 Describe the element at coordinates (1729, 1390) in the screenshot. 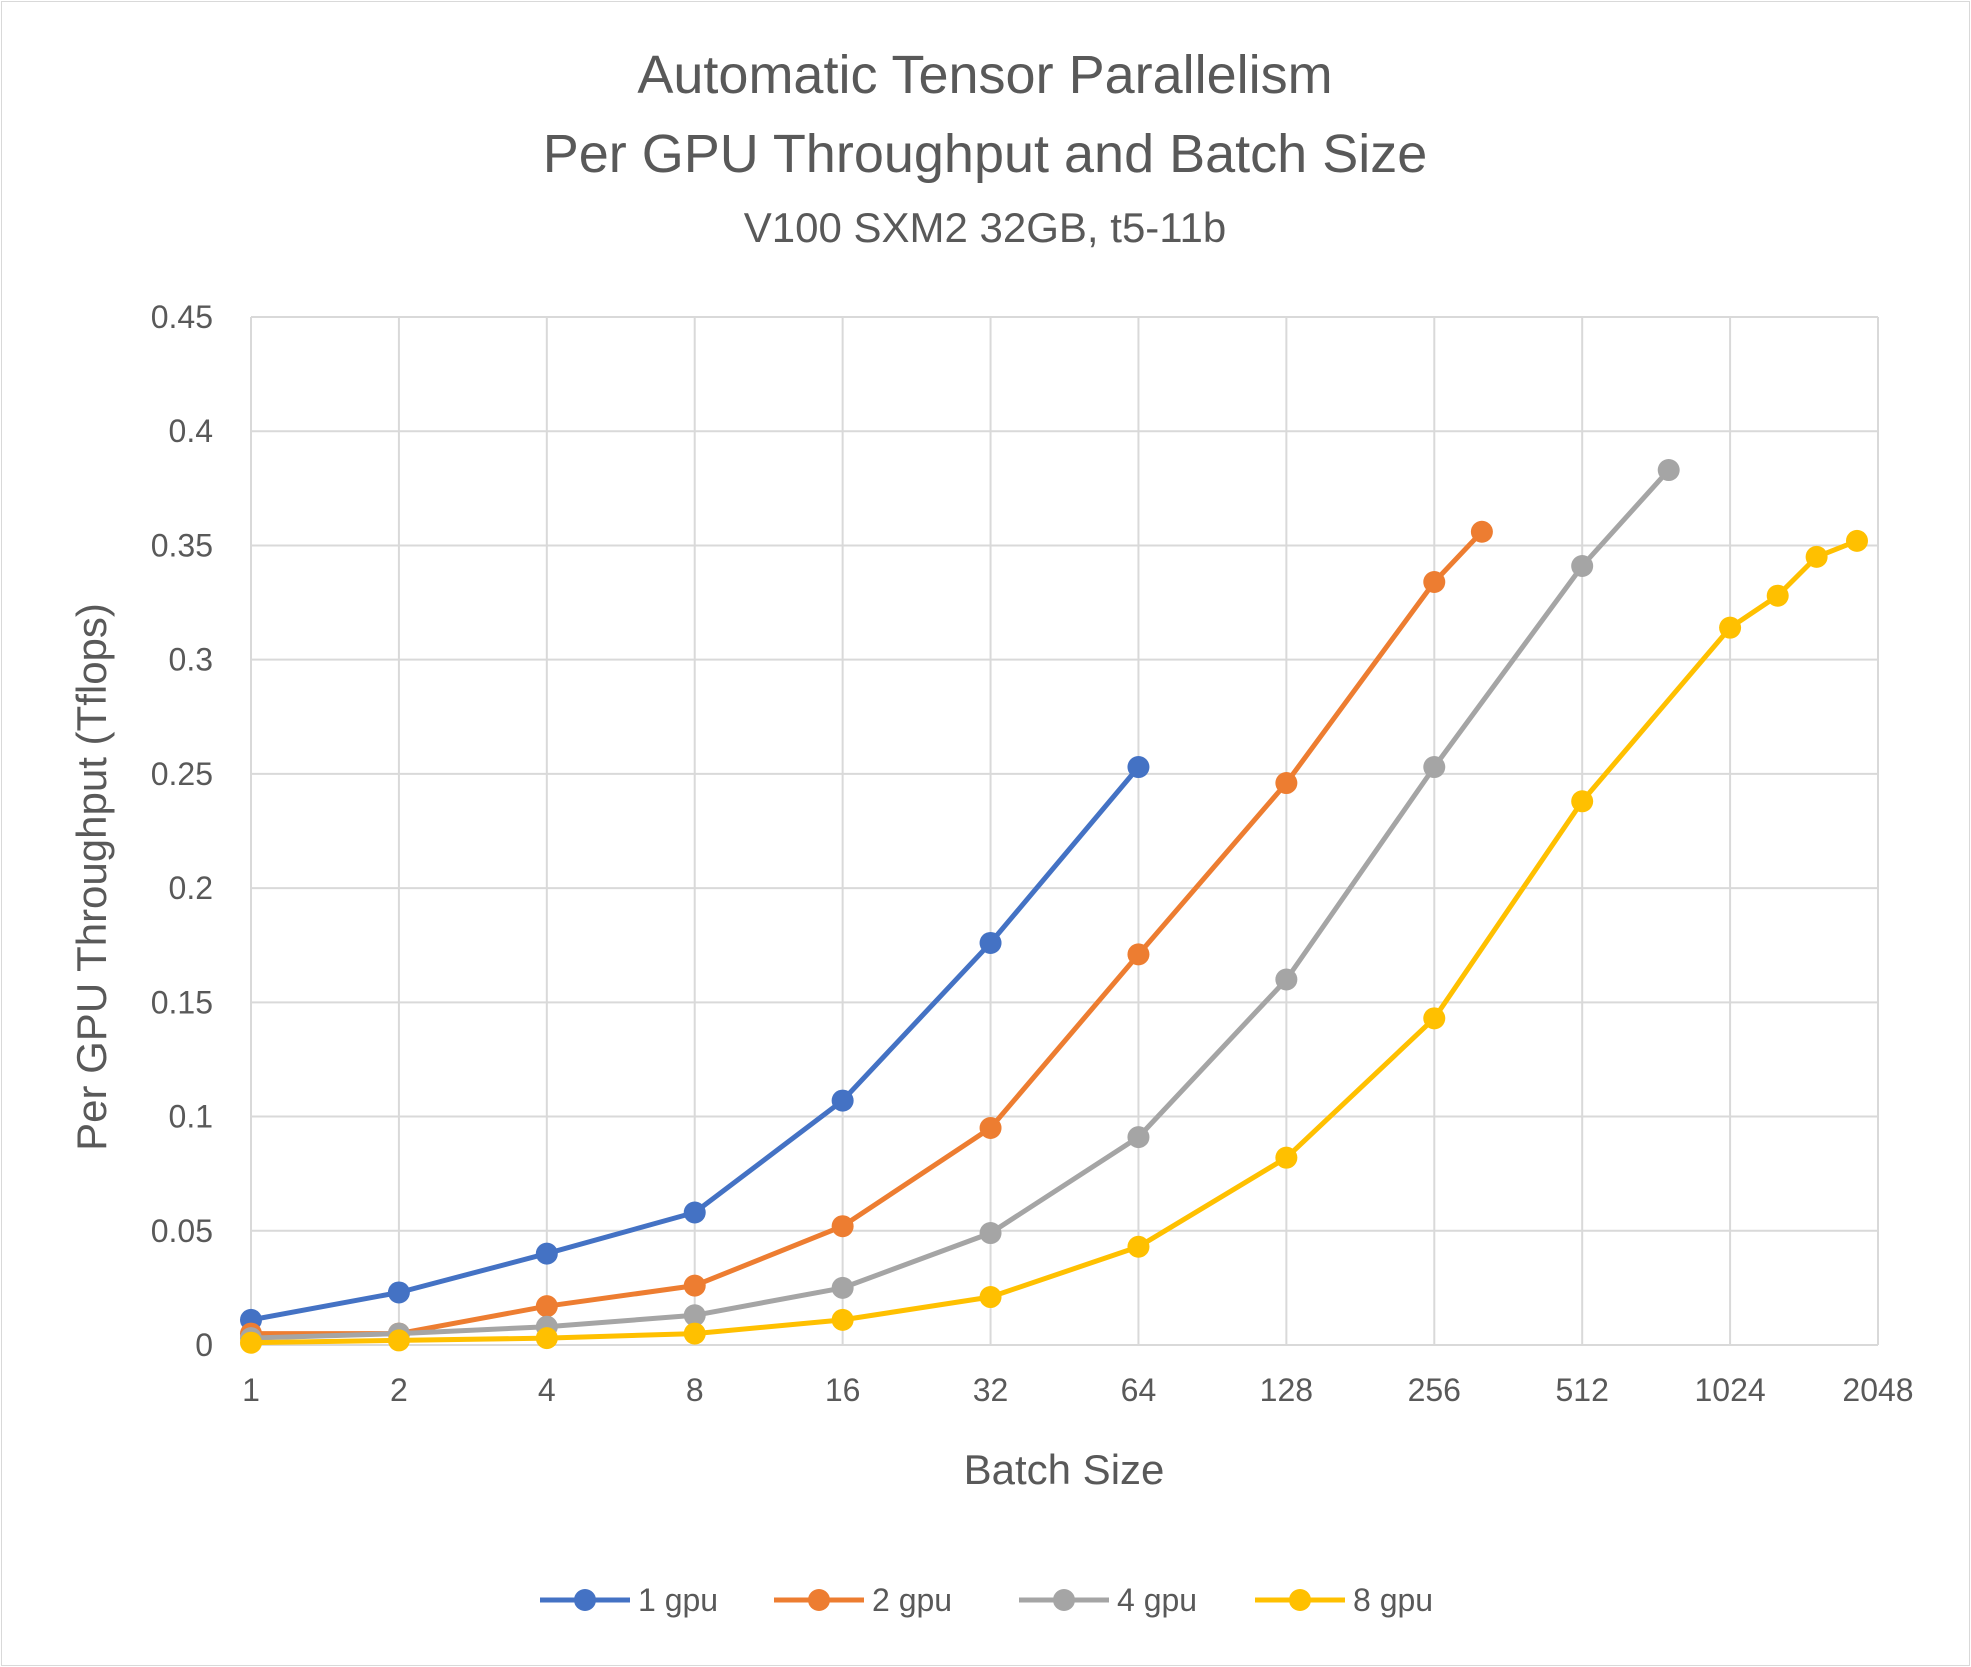

I see `x-tick-label: 1024` at that location.